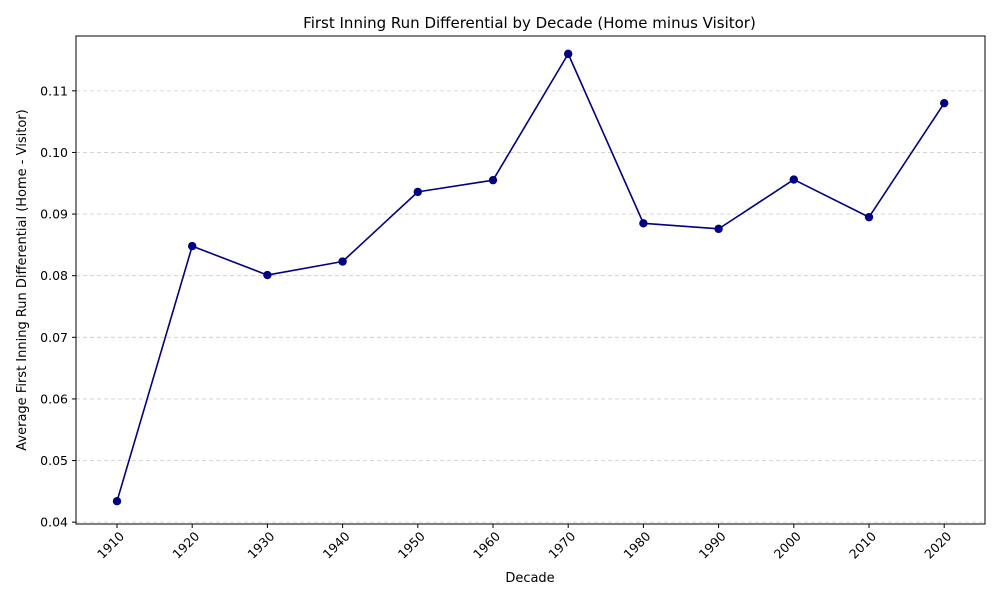 The height and width of the screenshot is (600, 1000). What do you see at coordinates (862, 544) in the screenshot?
I see `x-tick-label: 2010` at bounding box center [862, 544].